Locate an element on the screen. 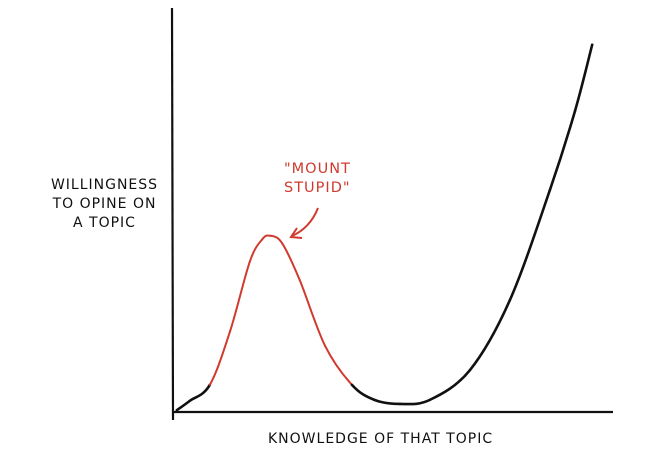 The width and height of the screenshot is (649, 463). annotation-arrowhead is located at coordinates (296, 233).